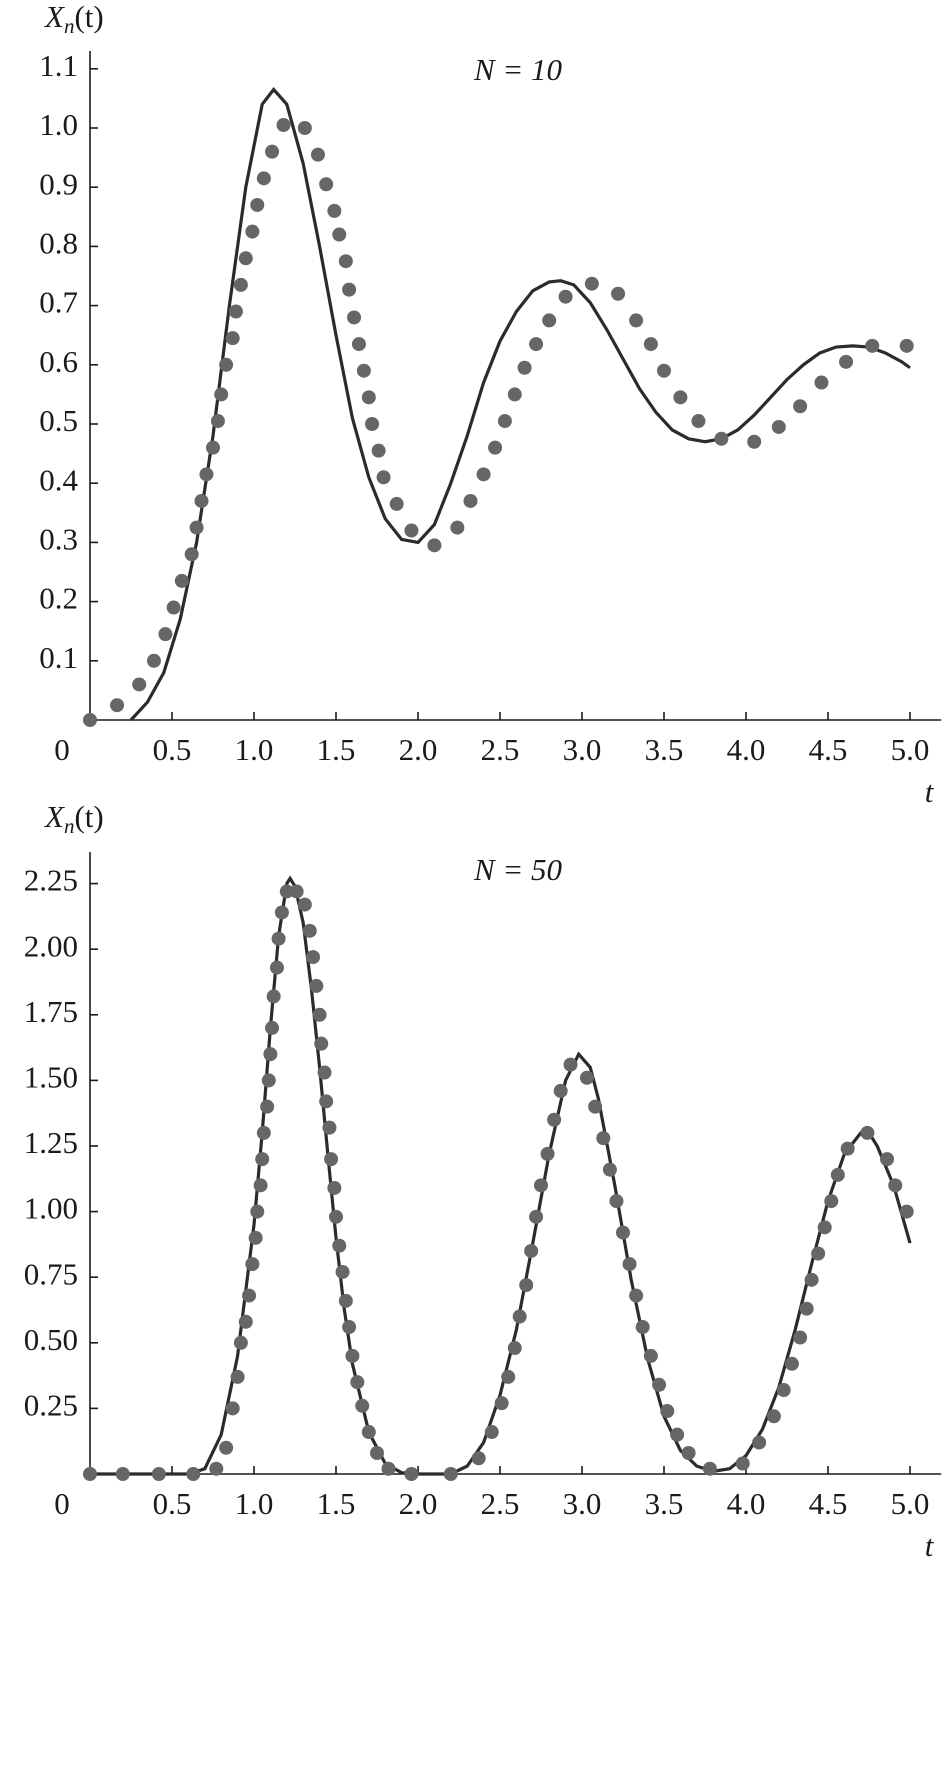  Describe the element at coordinates (664, 749) in the screenshot. I see `x-tick-label: 3.5` at that location.